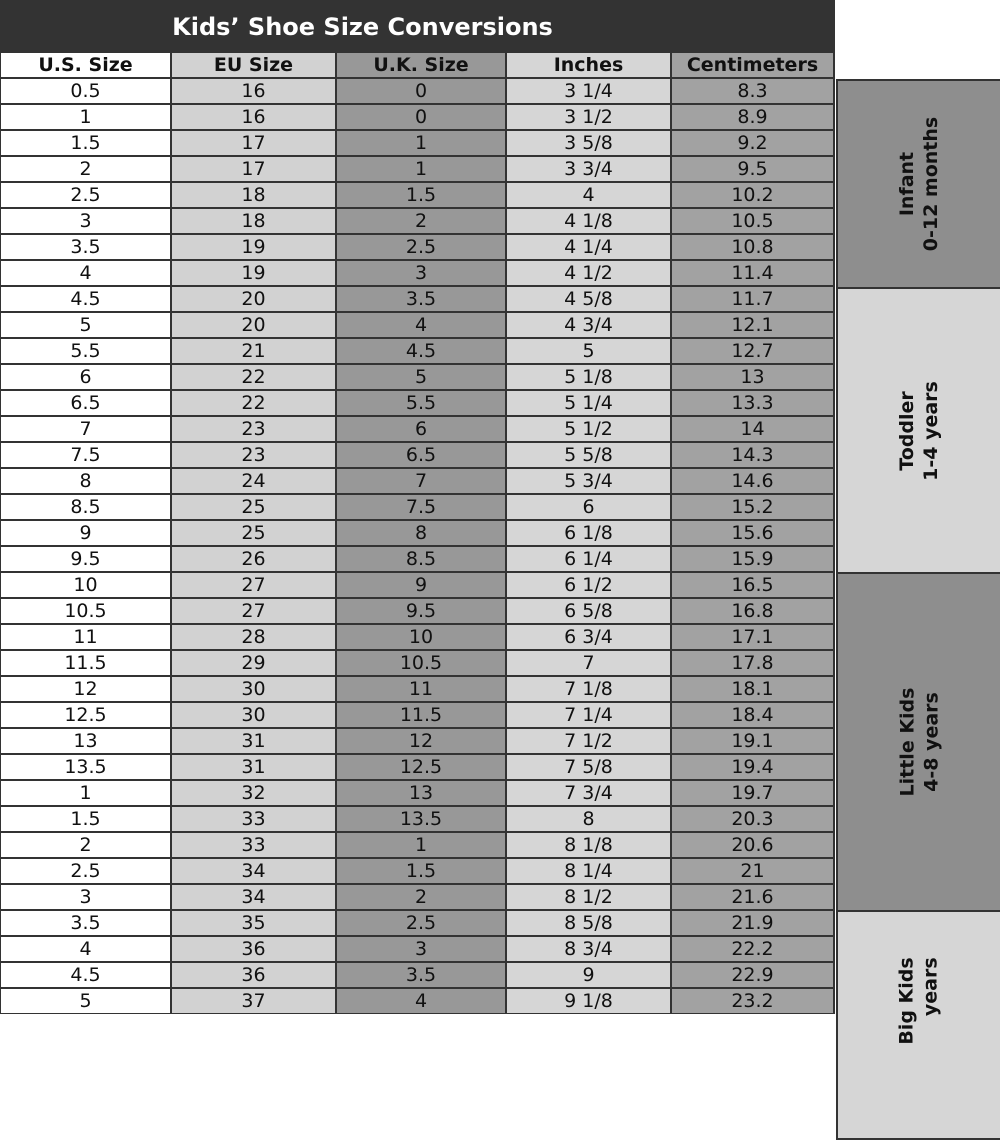  Describe the element at coordinates (86, 169) in the screenshot. I see `cell-us-size: 2` at that location.